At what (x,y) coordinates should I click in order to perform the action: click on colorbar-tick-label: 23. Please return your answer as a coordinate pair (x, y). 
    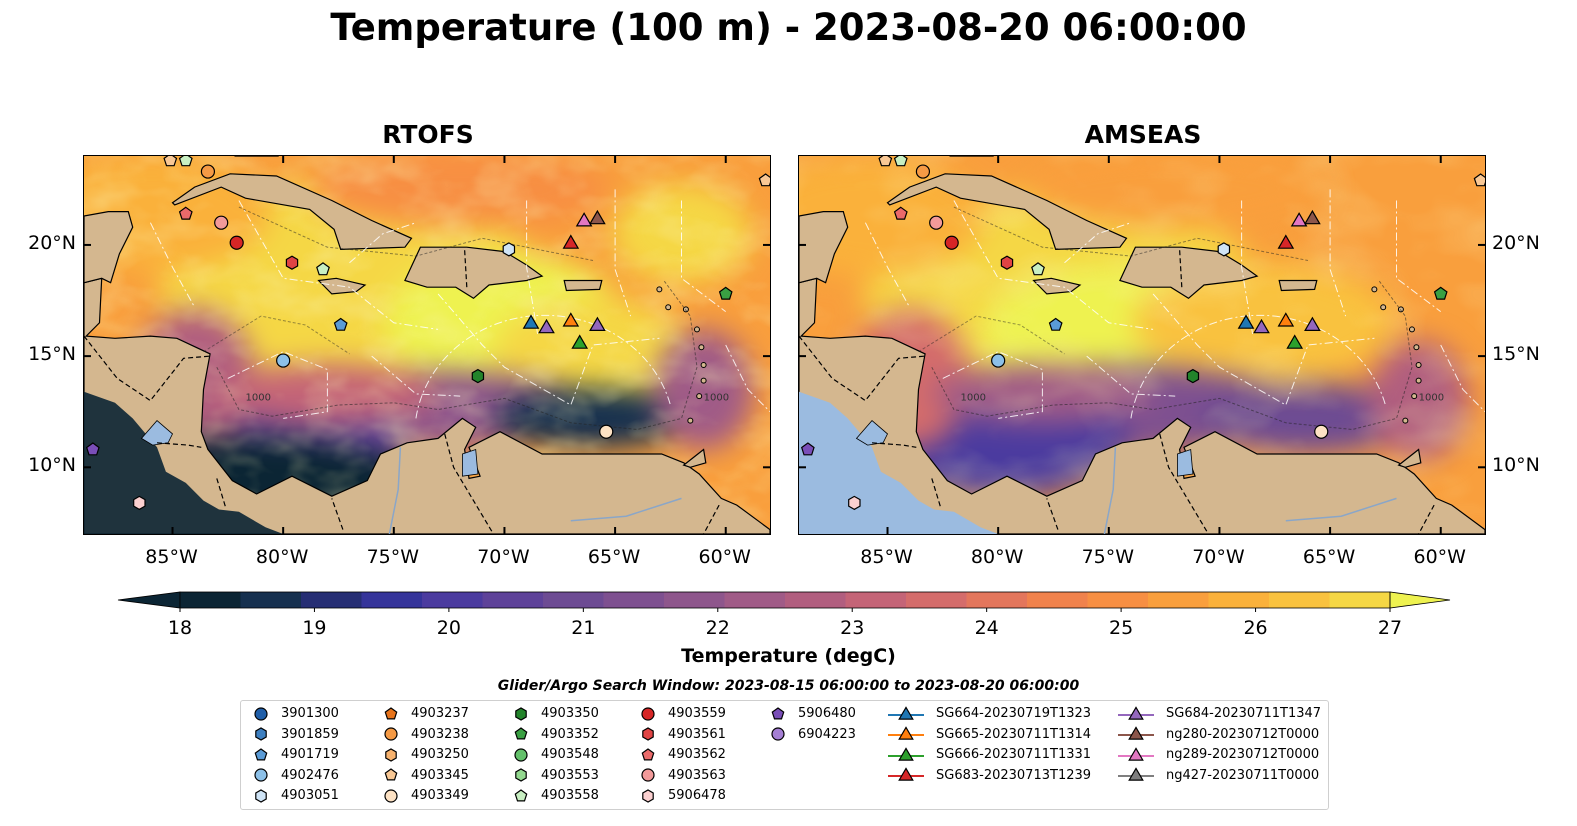
    Looking at the image, I should click on (852, 628).